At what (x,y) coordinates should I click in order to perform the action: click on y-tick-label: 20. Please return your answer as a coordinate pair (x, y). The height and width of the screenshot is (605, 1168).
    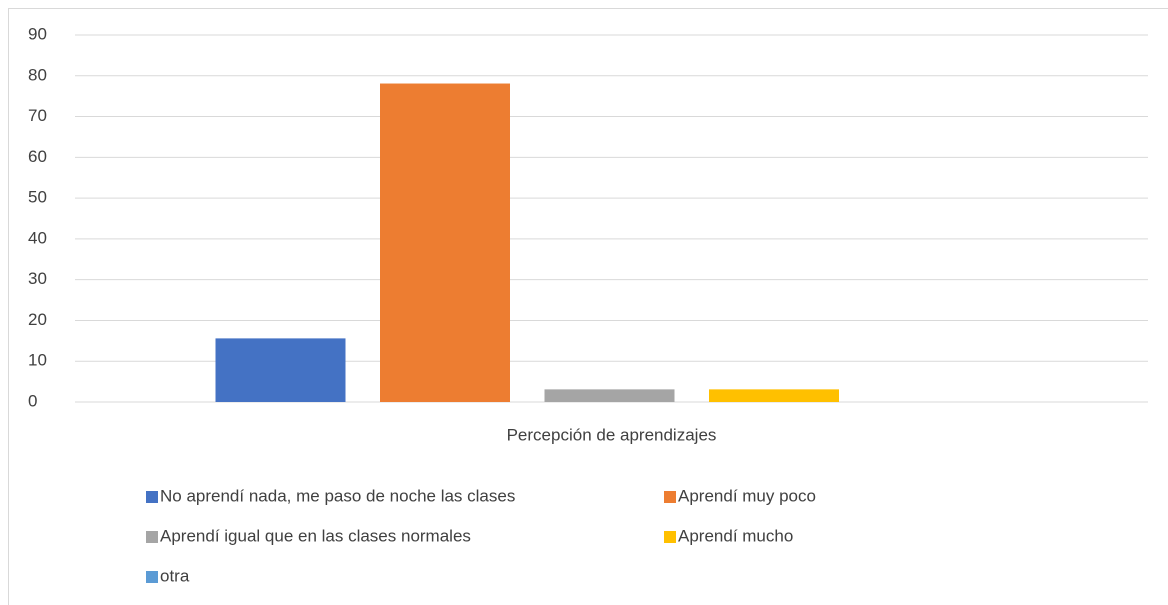
    Looking at the image, I should click on (37, 319).